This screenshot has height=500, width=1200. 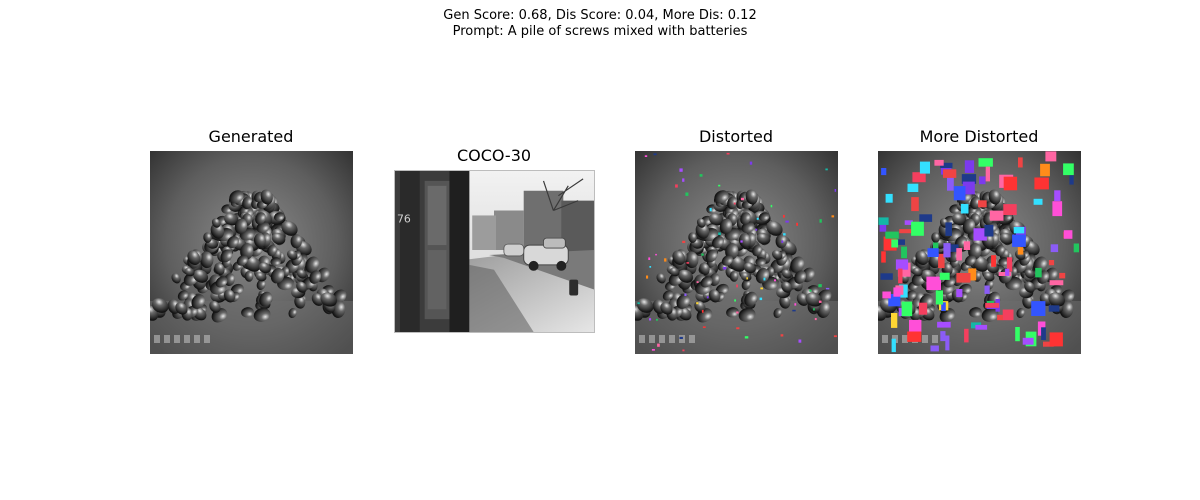 I want to click on panel-title-generated: Generated, so click(x=251, y=136).